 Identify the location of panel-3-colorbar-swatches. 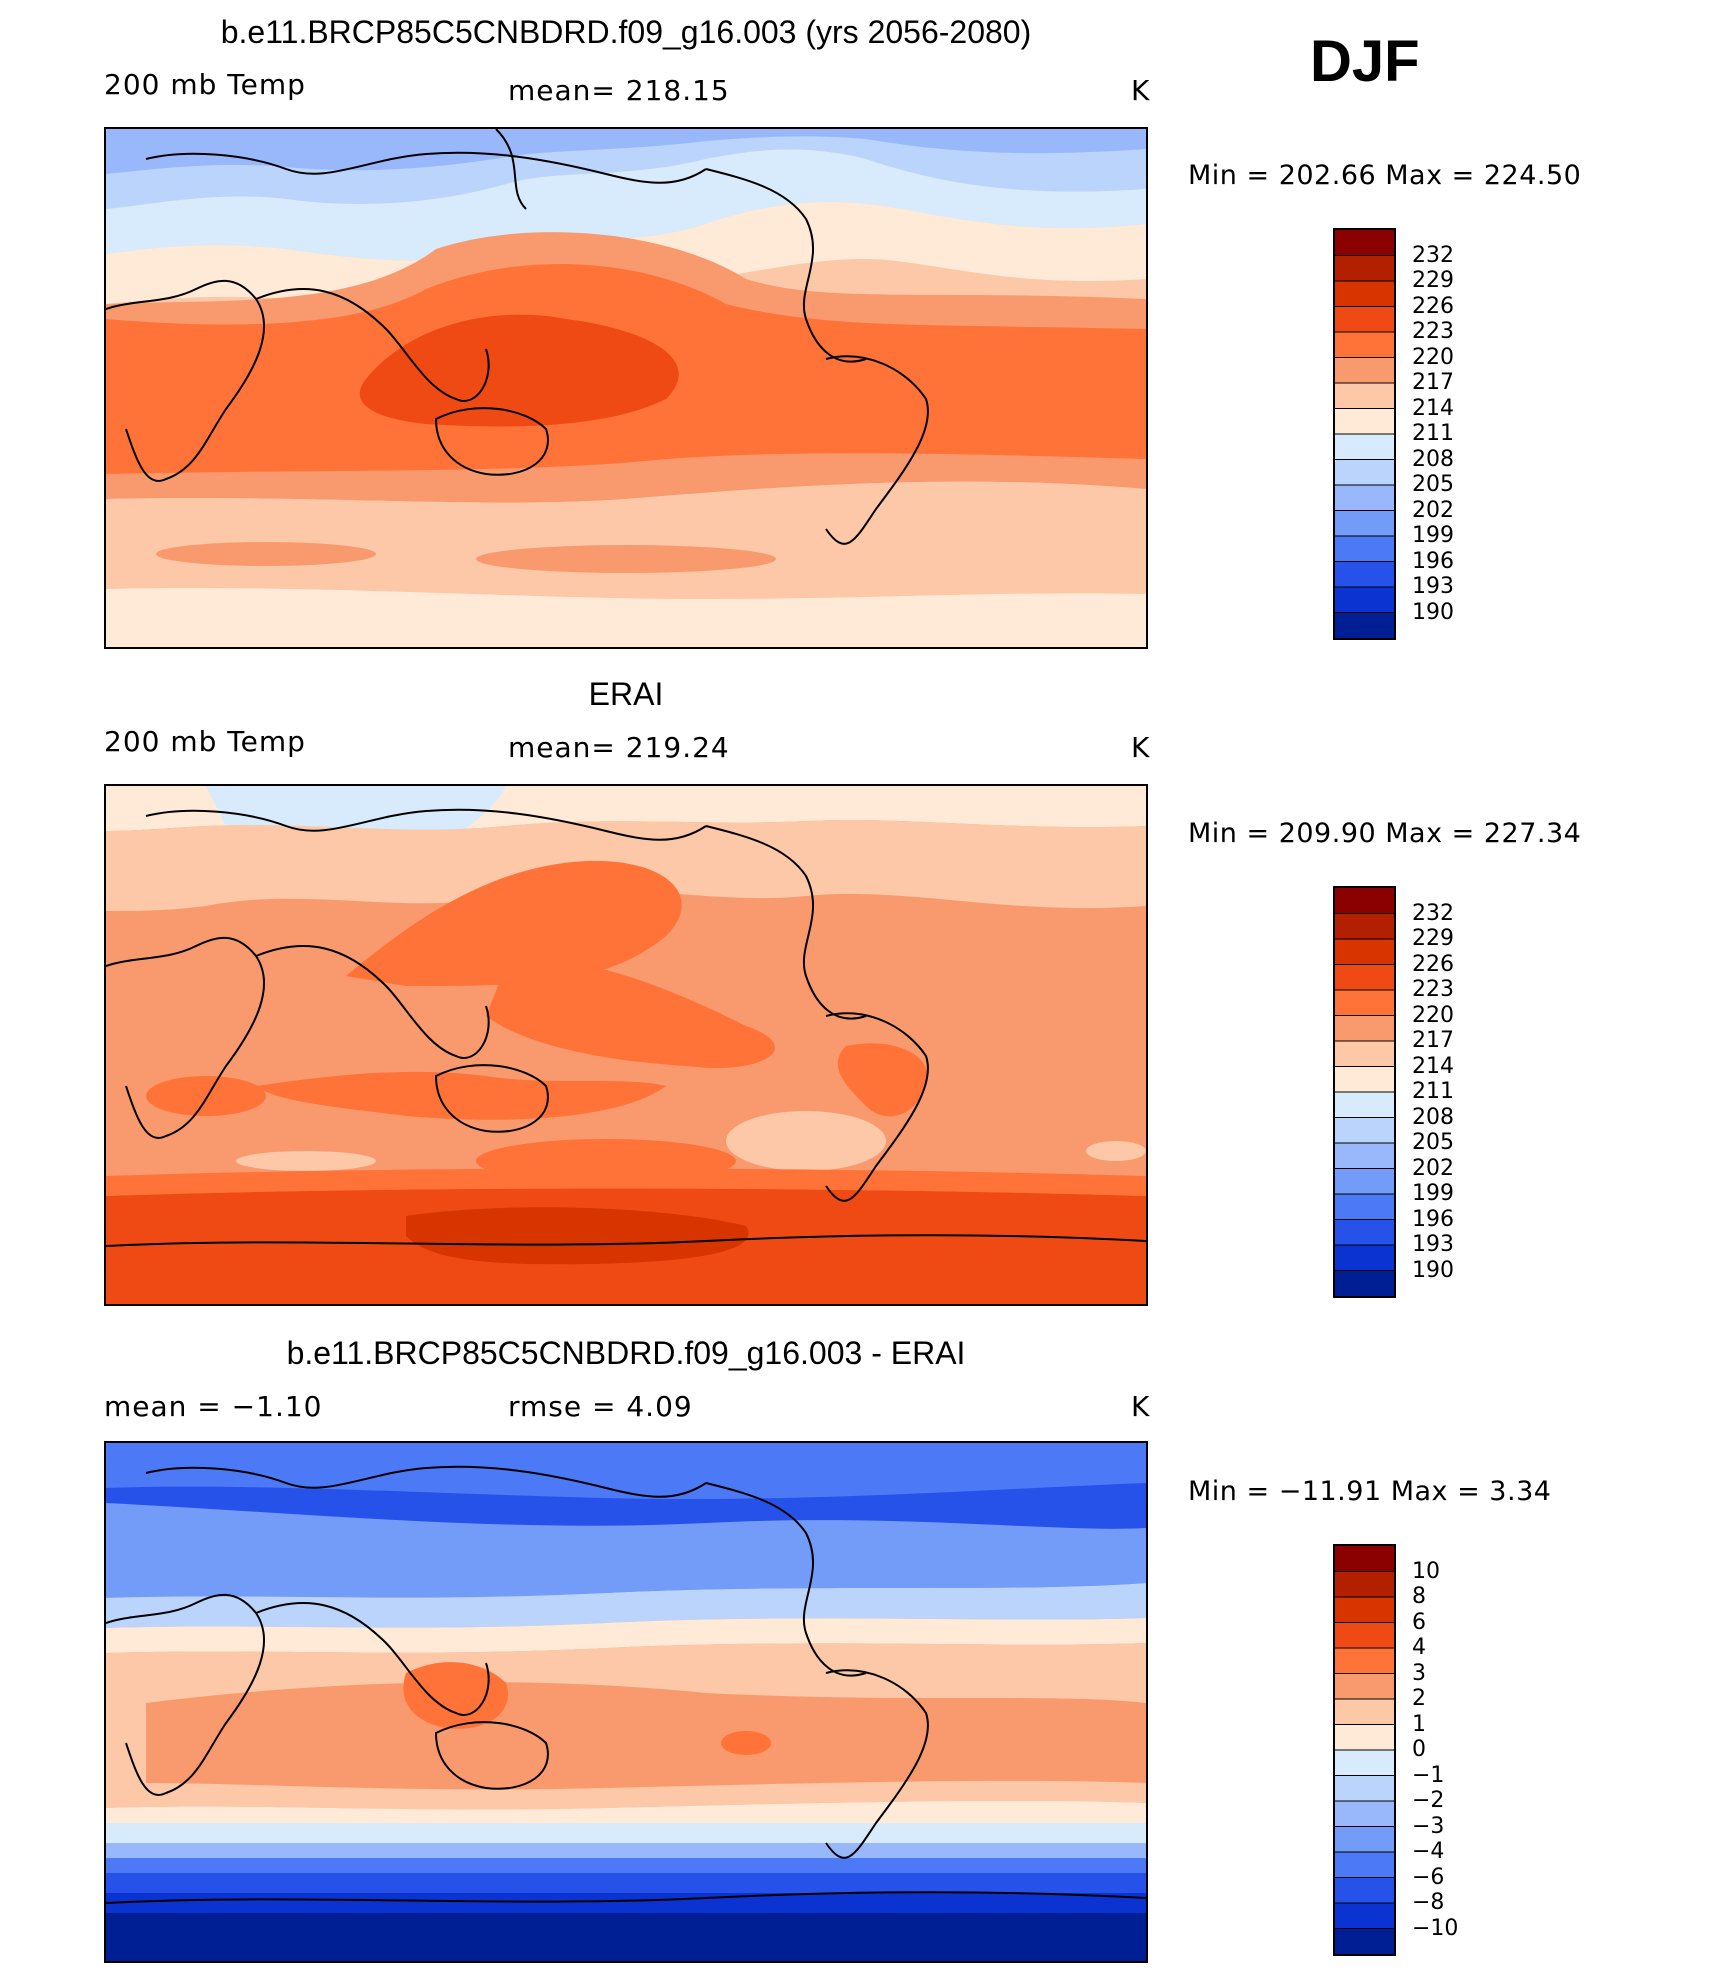
(1364, 1750).